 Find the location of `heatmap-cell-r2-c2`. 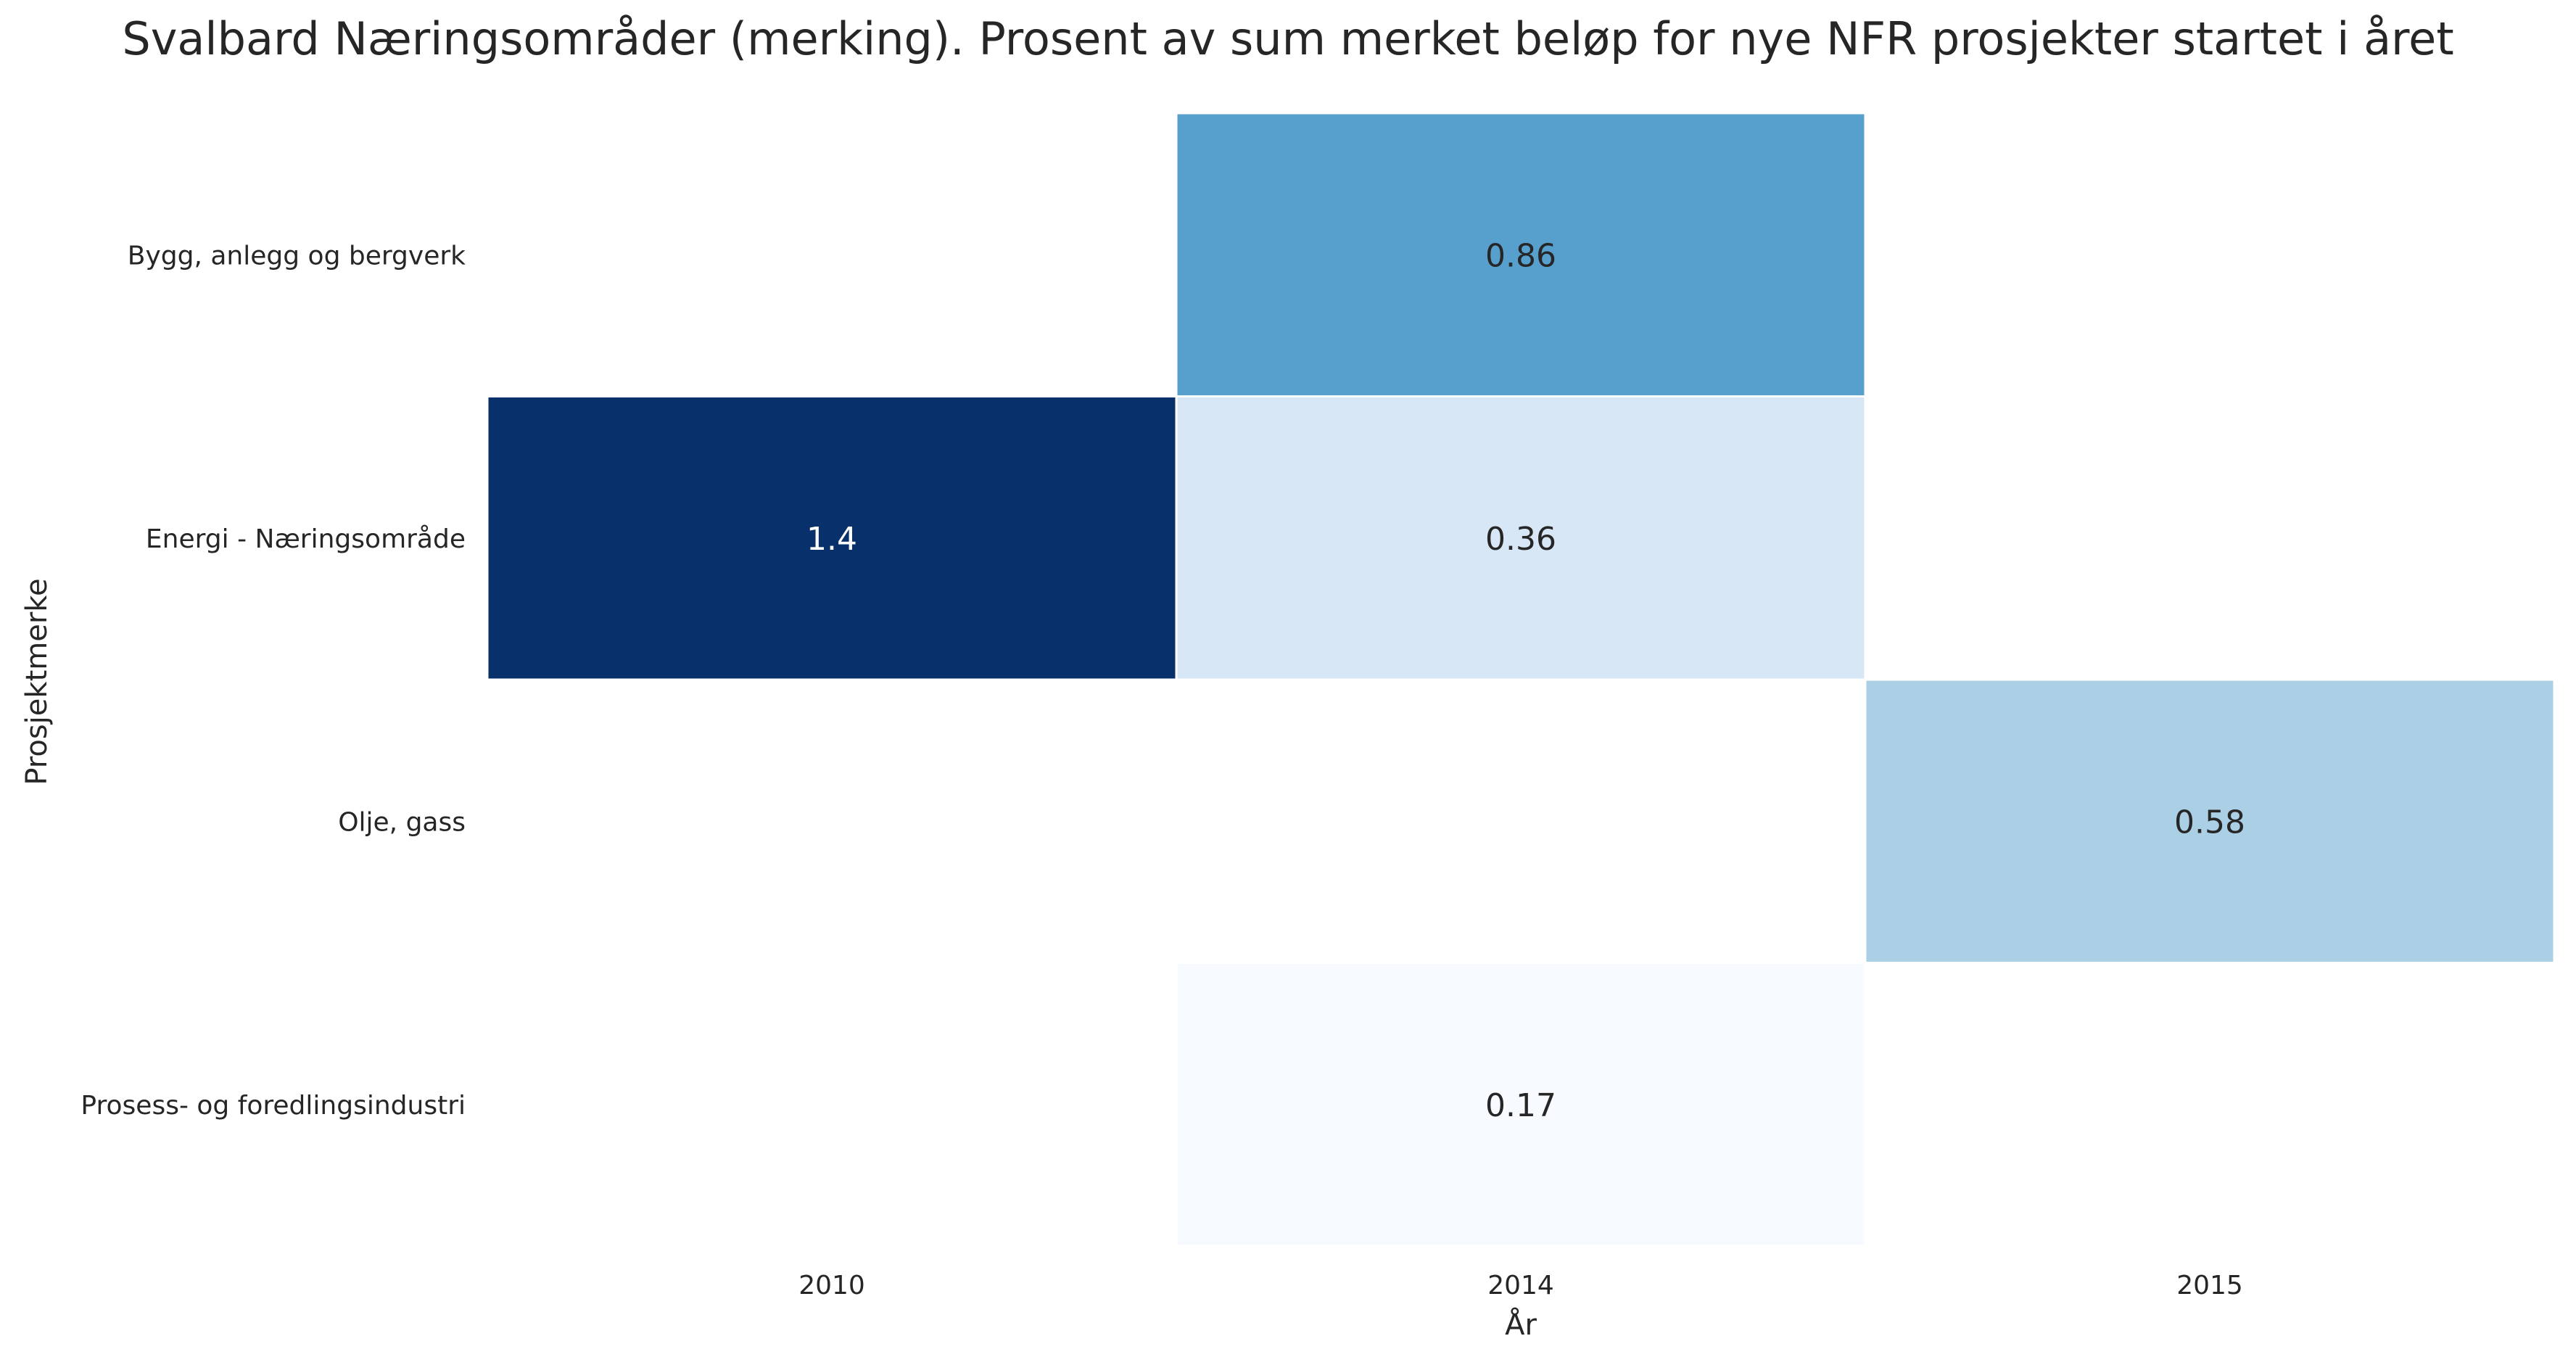

heatmap-cell-r2-c2 is located at coordinates (2210, 821).